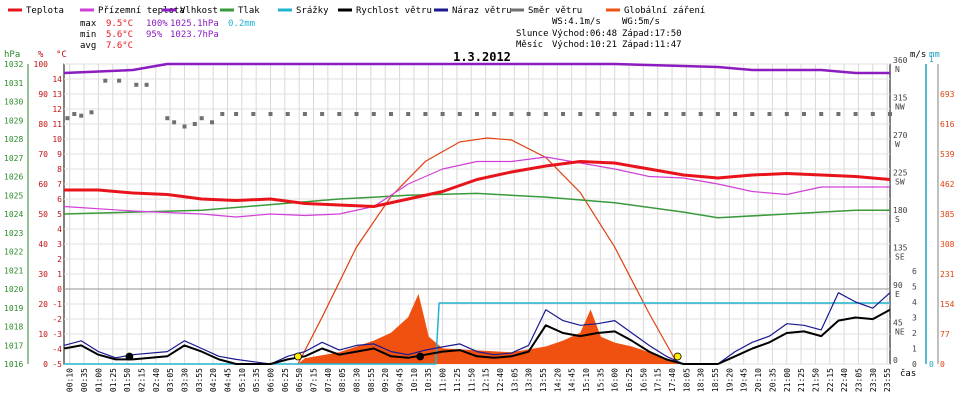 The image size is (966, 400). Describe the element at coordinates (13, 214) in the screenshot. I see `tick-pressure: 1024` at that location.